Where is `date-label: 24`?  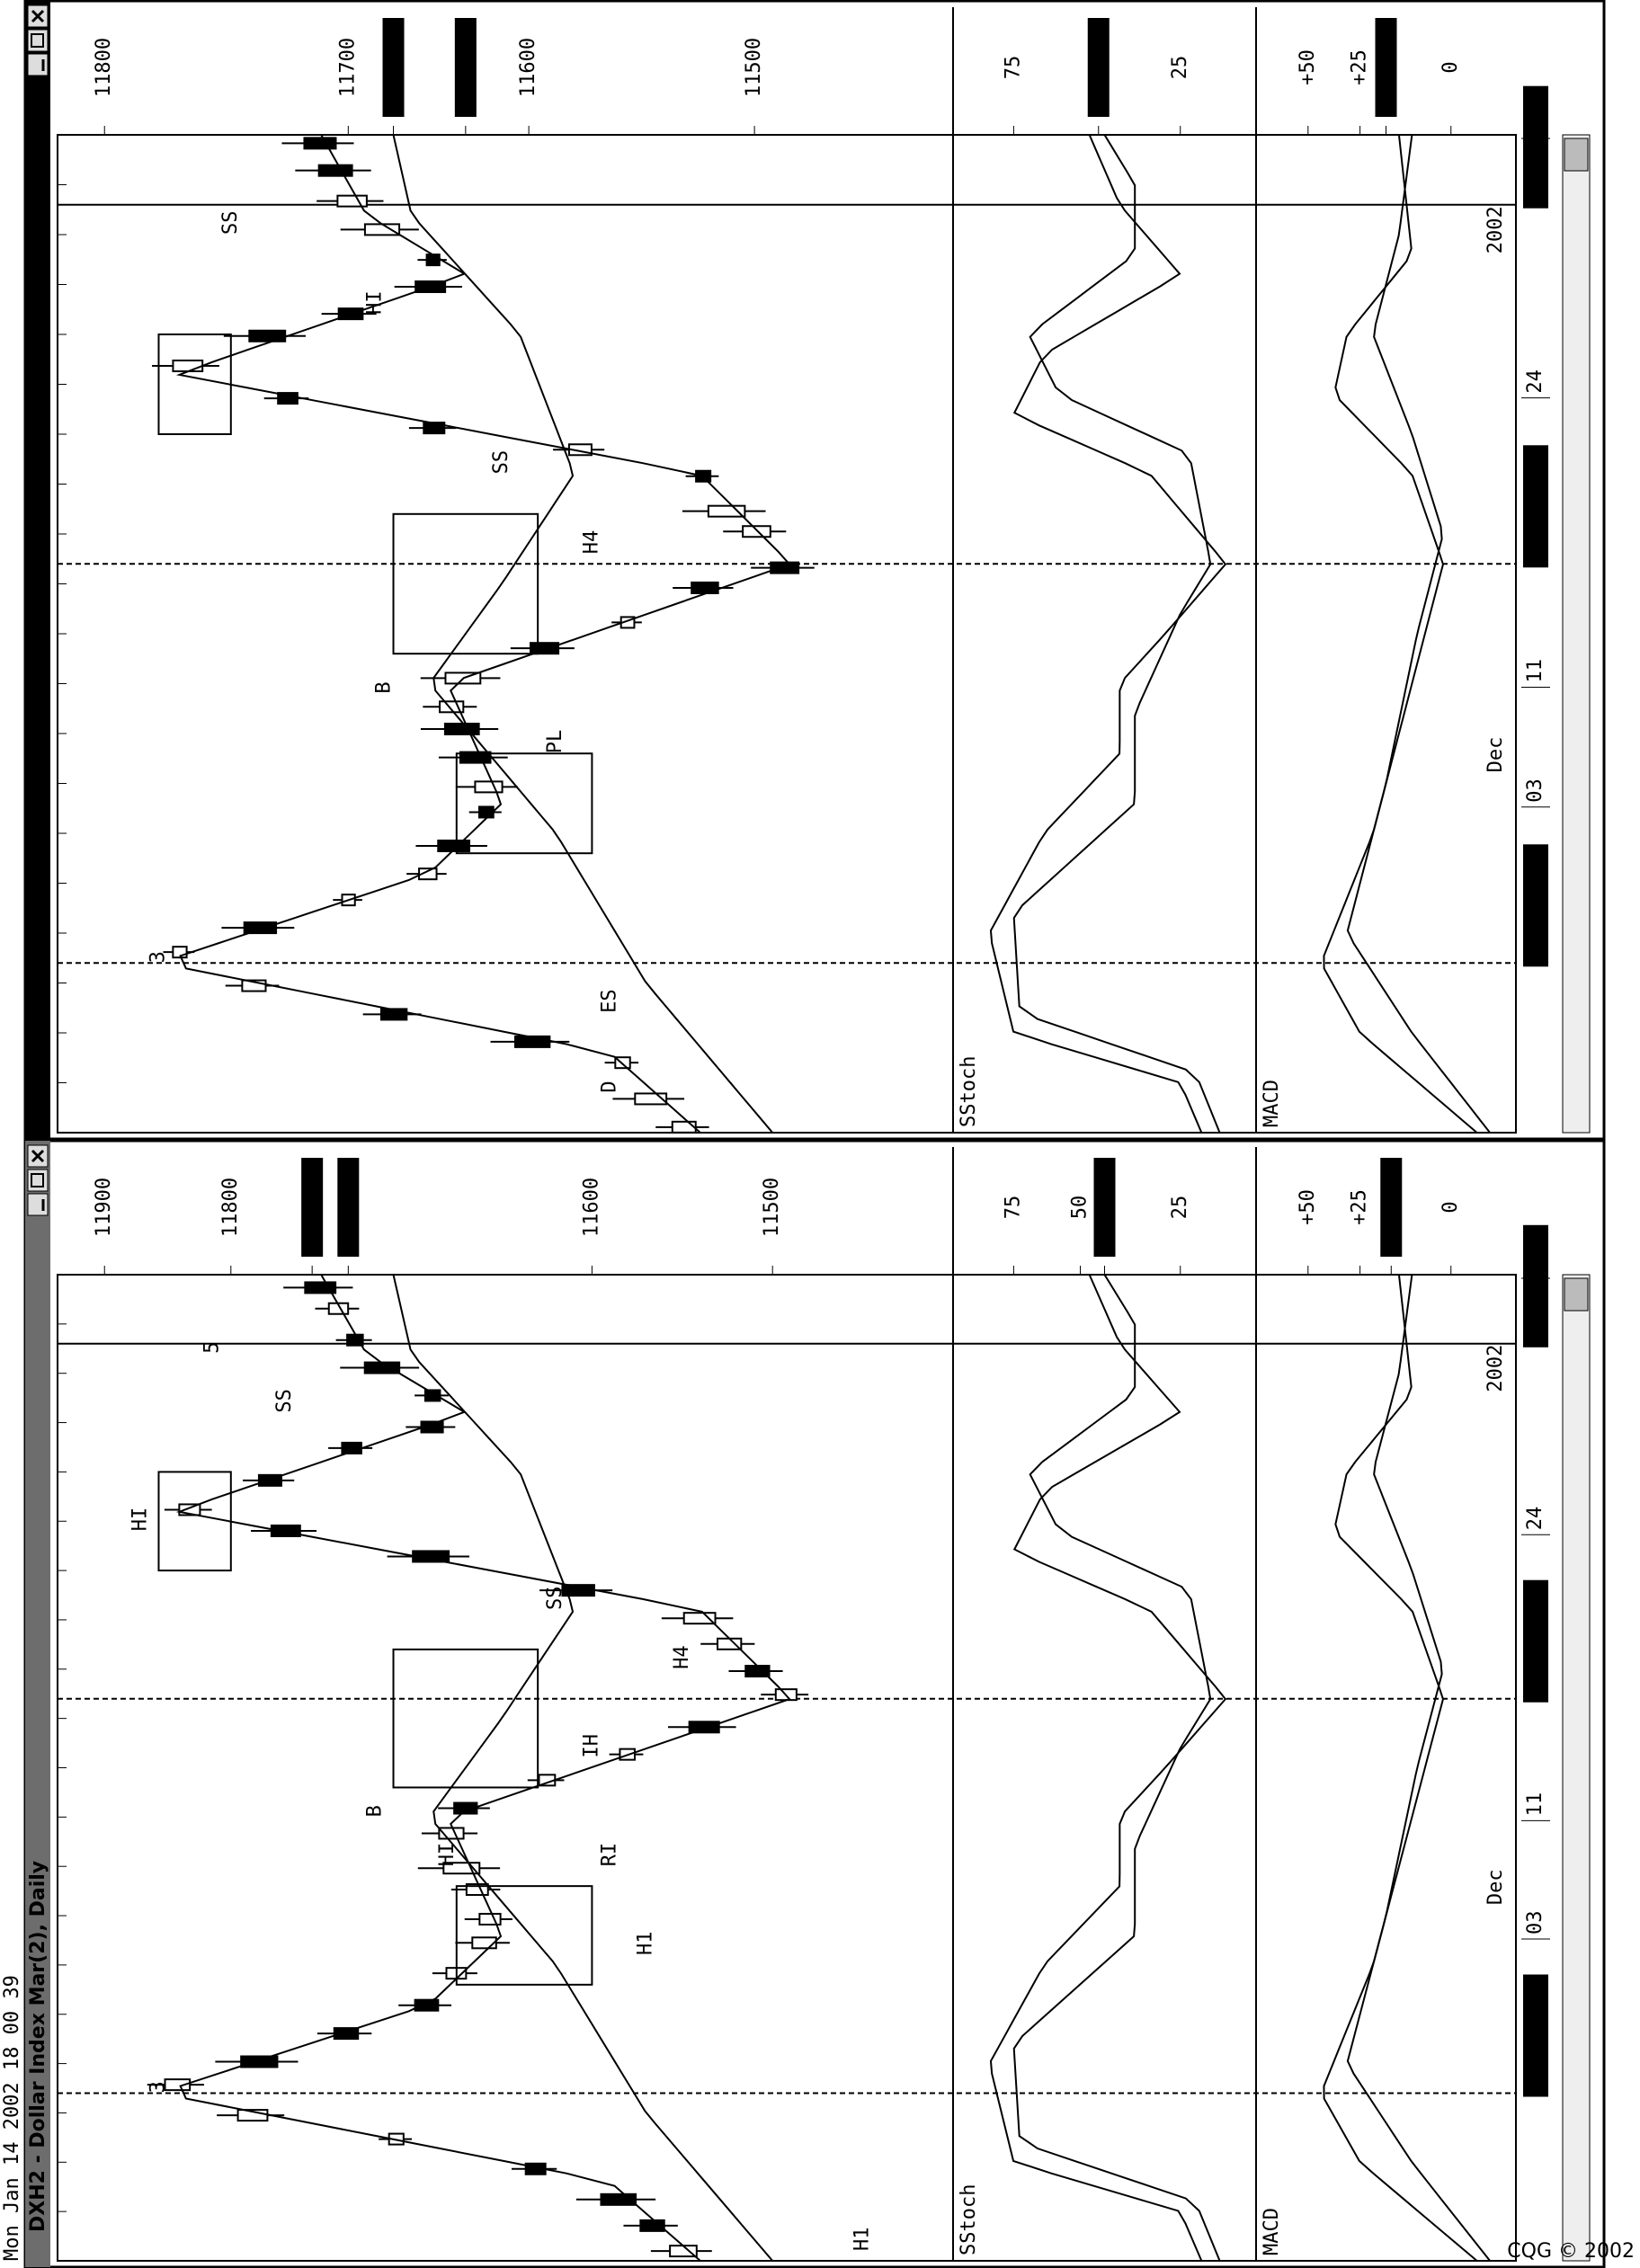 date-label: 24 is located at coordinates (1535, 381).